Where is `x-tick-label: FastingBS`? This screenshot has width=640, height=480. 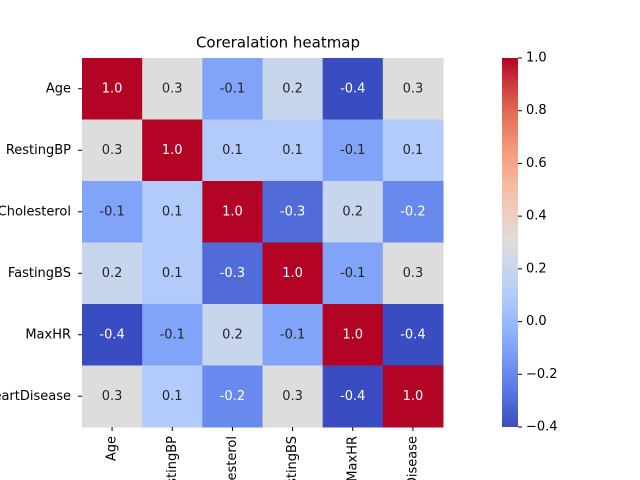 x-tick-label: FastingBS is located at coordinates (292, 458).